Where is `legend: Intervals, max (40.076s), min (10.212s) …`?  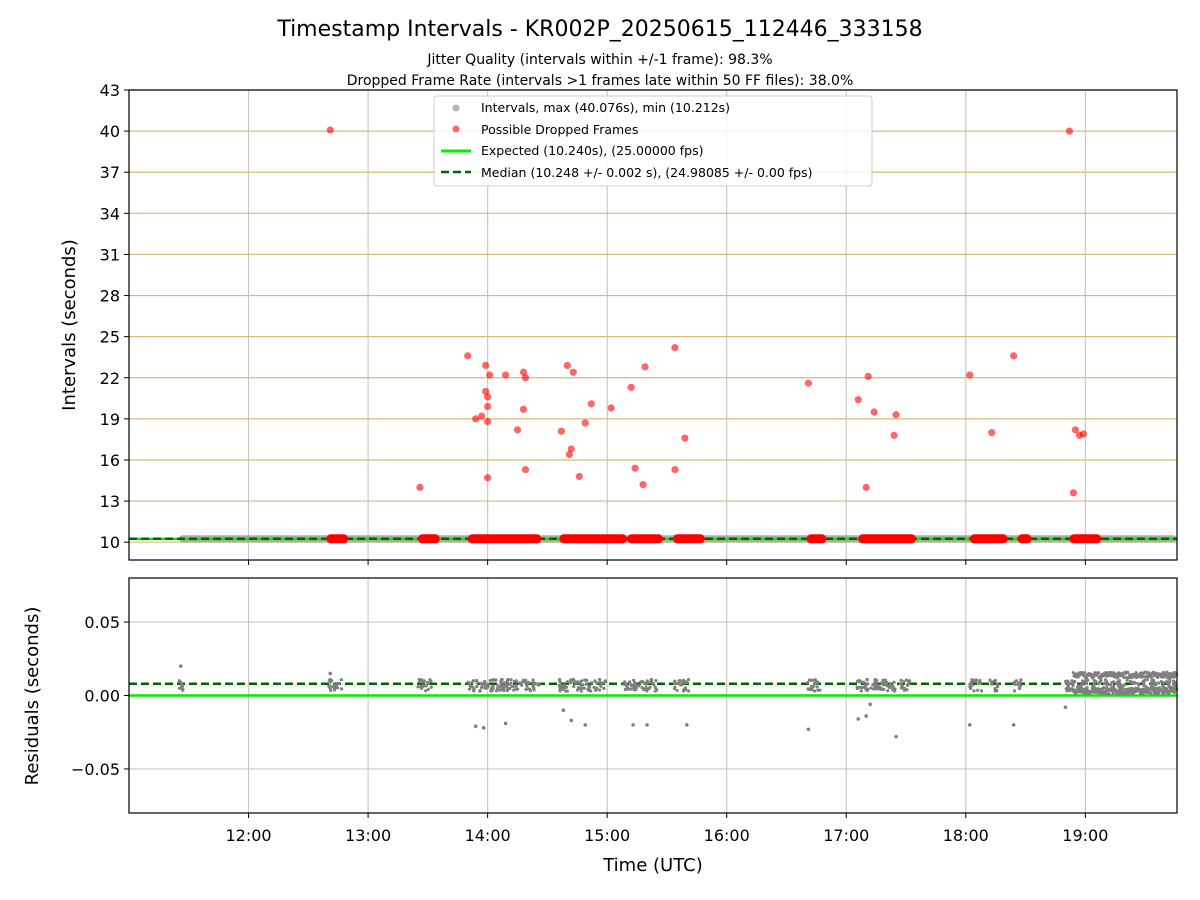 legend: Intervals, max (40.076s), min (10.212s) … is located at coordinates (653, 141).